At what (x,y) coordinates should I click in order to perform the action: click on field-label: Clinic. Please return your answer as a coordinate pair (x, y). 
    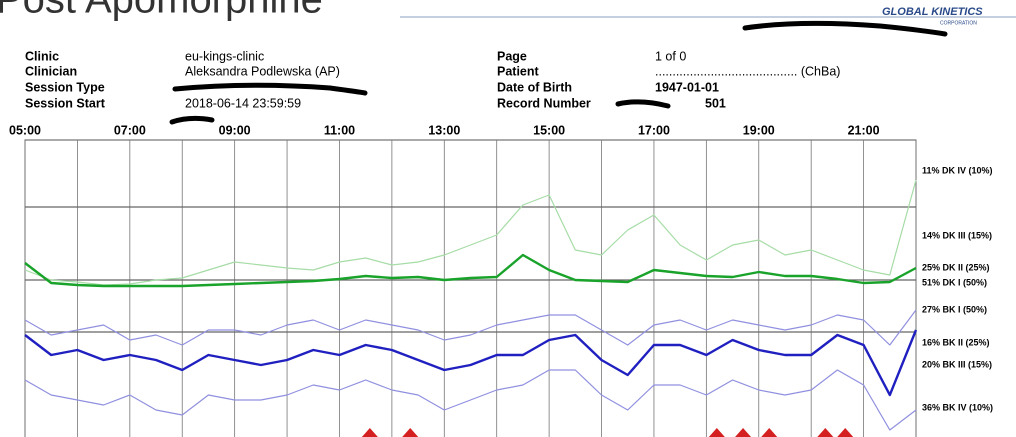
    Looking at the image, I should click on (42, 56).